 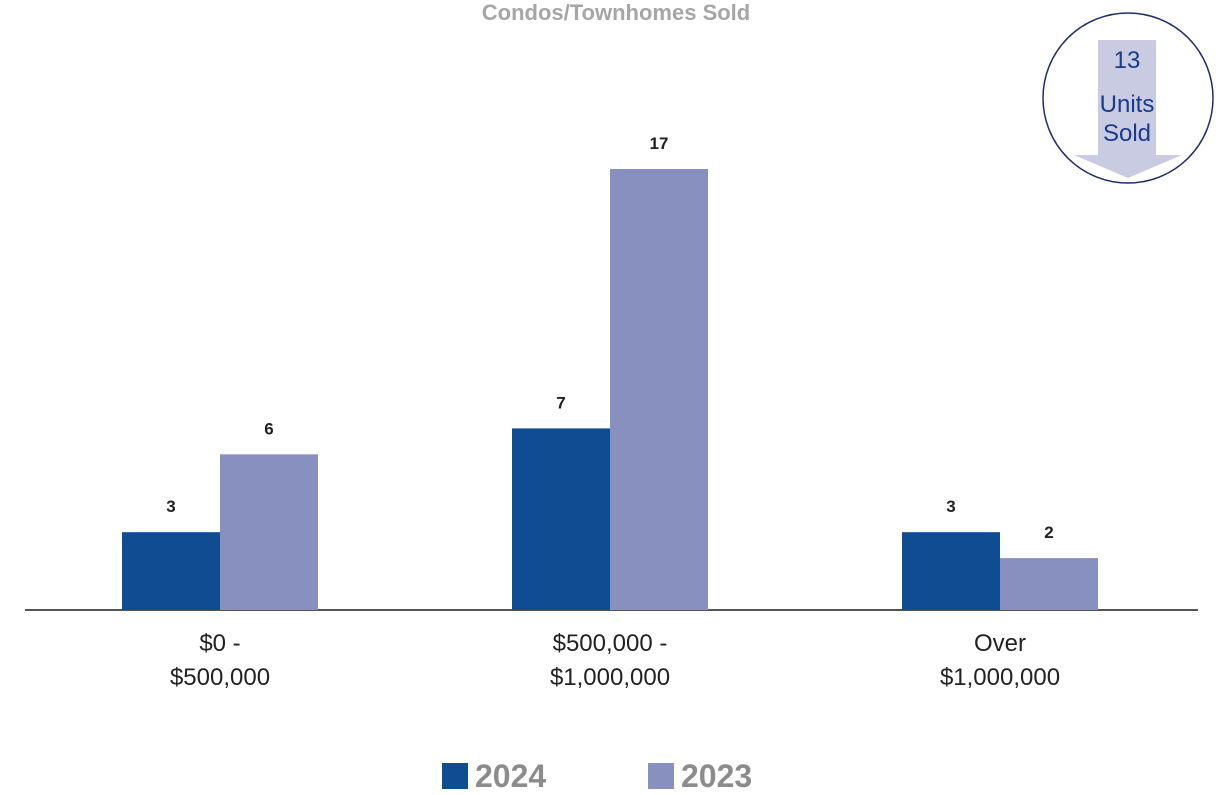 What do you see at coordinates (616, 12) in the screenshot?
I see `chart-title: Condos/Townhomes Sold` at bounding box center [616, 12].